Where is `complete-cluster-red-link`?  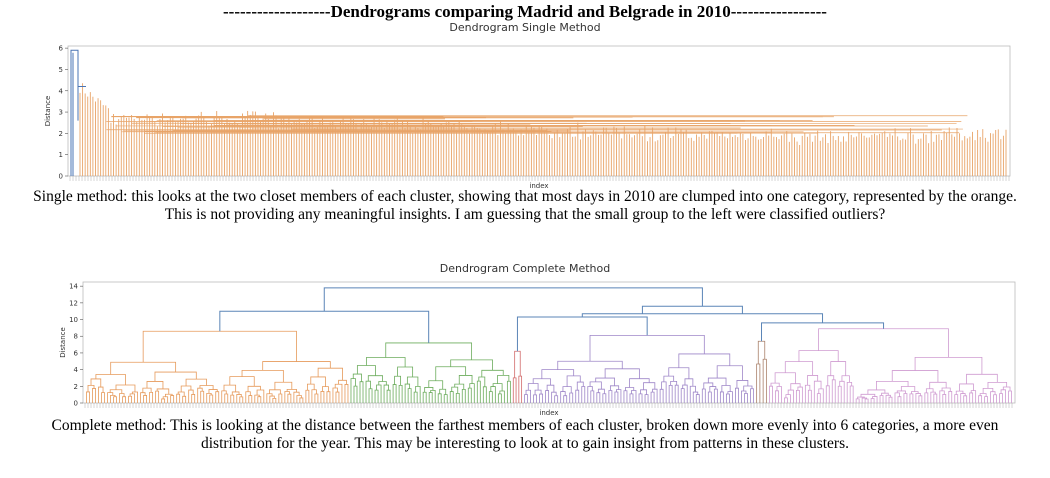 complete-cluster-red-link is located at coordinates (517, 364).